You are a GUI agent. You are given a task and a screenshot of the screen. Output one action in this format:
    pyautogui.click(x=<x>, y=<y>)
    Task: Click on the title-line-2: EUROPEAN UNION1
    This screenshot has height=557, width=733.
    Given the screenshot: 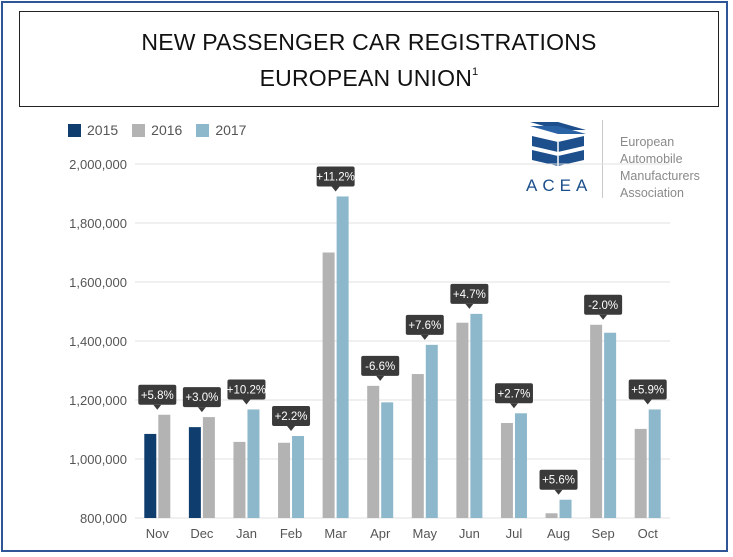 What is the action you would take?
    pyautogui.click(x=369, y=75)
    